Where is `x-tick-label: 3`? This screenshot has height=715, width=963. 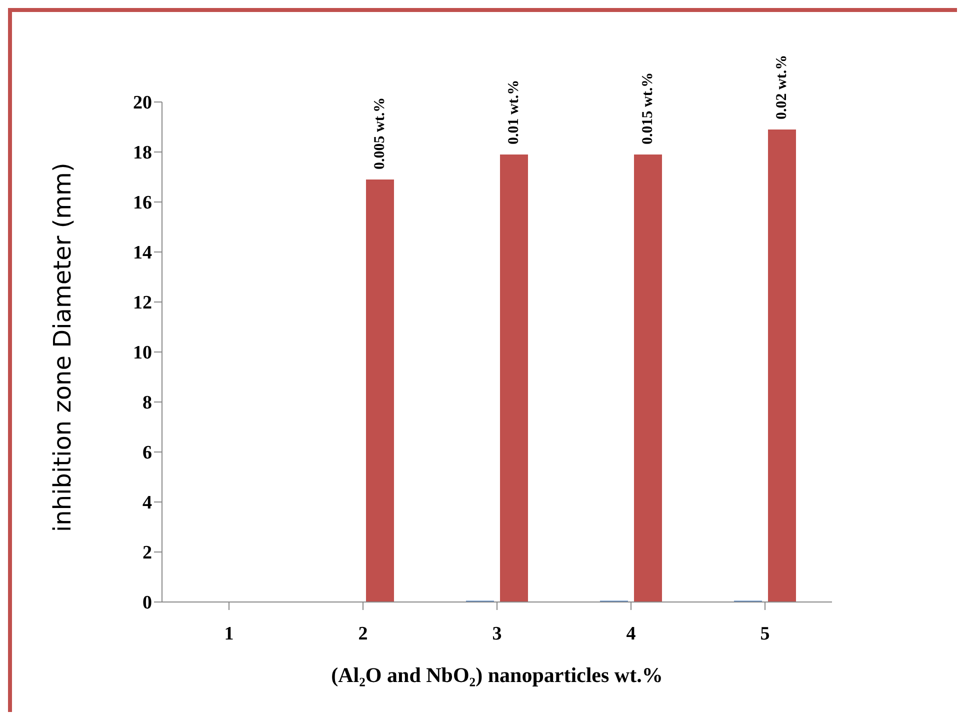
x-tick-label: 3 is located at coordinates (497, 633).